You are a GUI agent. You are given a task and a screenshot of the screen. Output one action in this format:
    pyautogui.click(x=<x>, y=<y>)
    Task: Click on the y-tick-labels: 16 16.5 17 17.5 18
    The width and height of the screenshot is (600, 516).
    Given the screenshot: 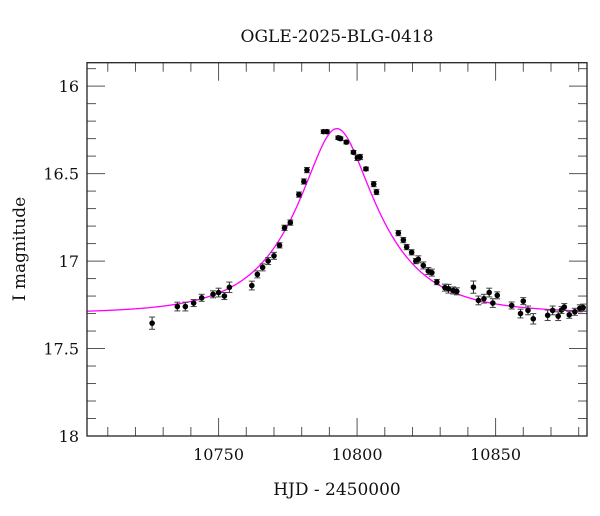 What is the action you would take?
    pyautogui.click(x=61, y=261)
    